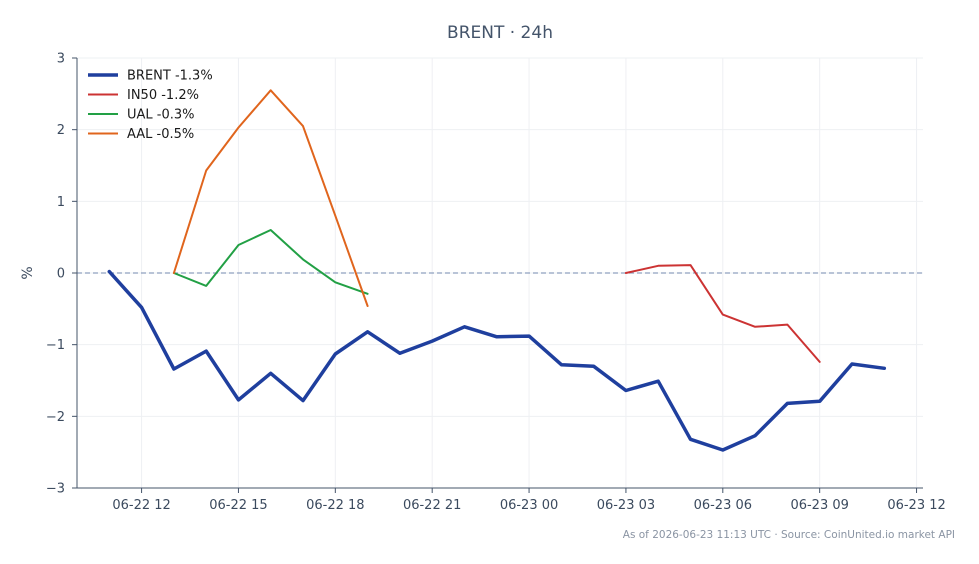  What do you see at coordinates (160, 134) in the screenshot?
I see `legend-entry: AAL -0.5%` at bounding box center [160, 134].